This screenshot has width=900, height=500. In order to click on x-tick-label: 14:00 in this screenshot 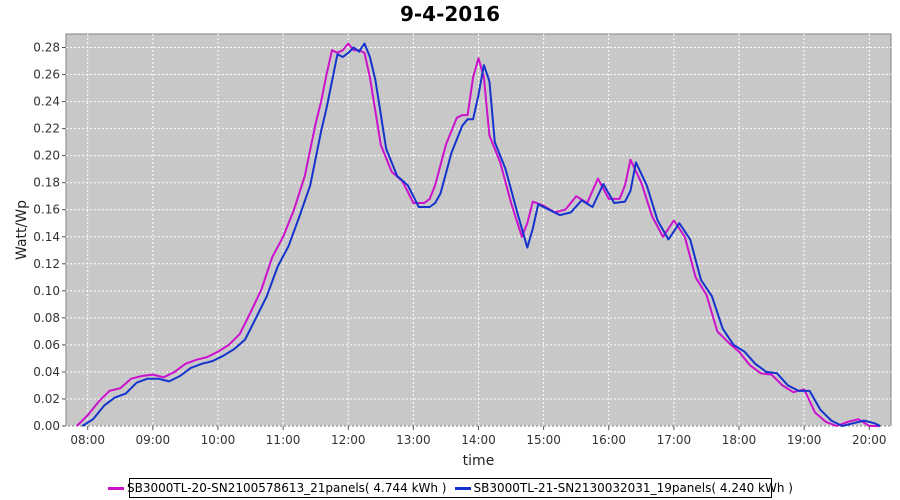, I will do `click(478, 440)`.